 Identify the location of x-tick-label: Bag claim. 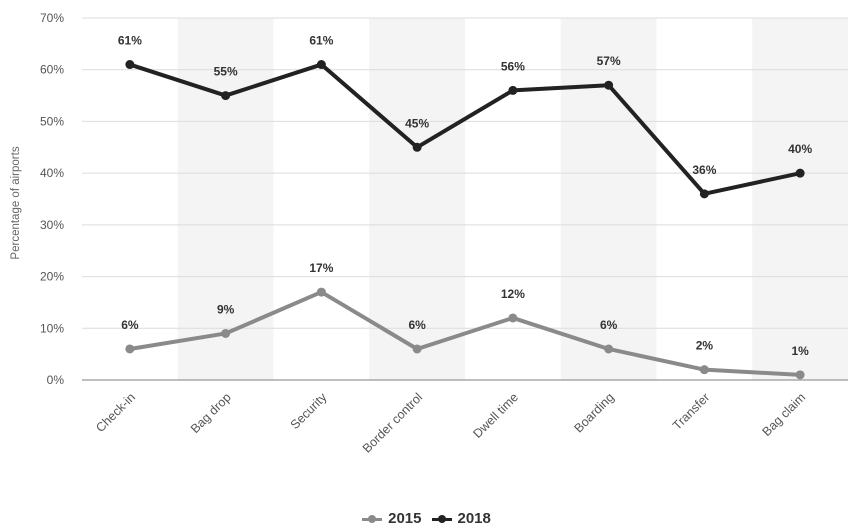
(784, 414).